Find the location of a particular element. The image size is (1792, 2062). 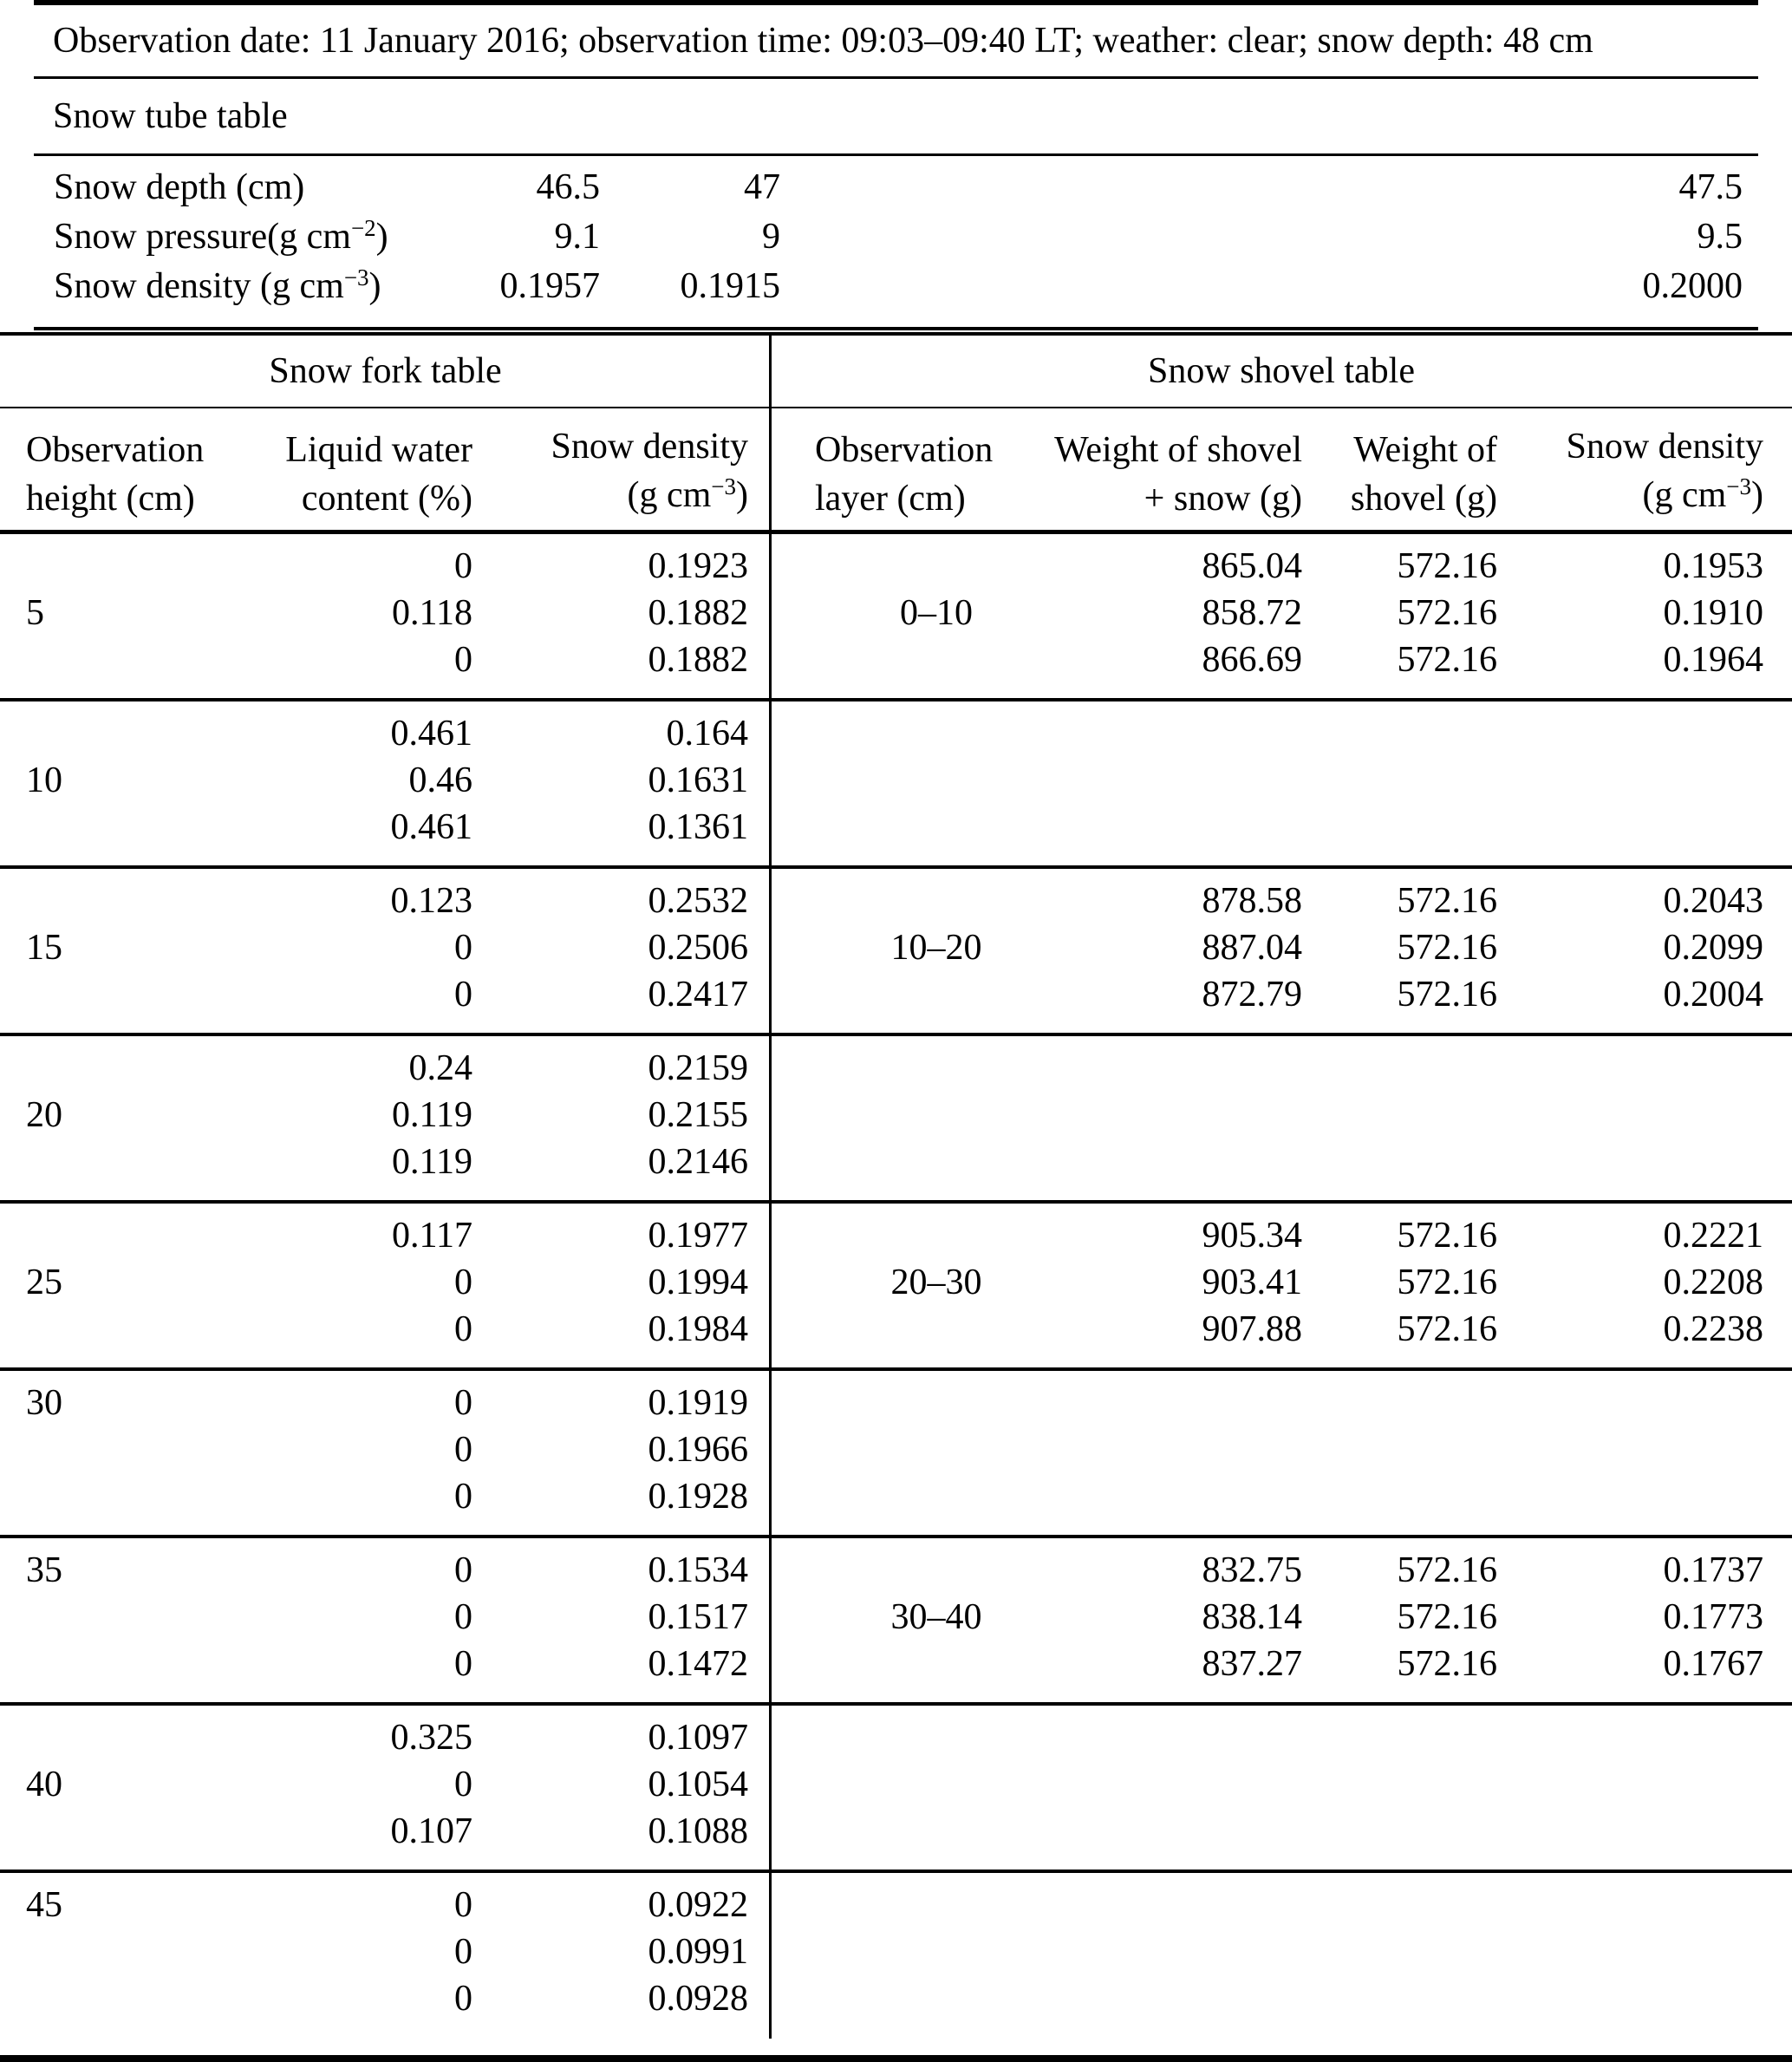

header-line: Liquid water is located at coordinates (378, 450).